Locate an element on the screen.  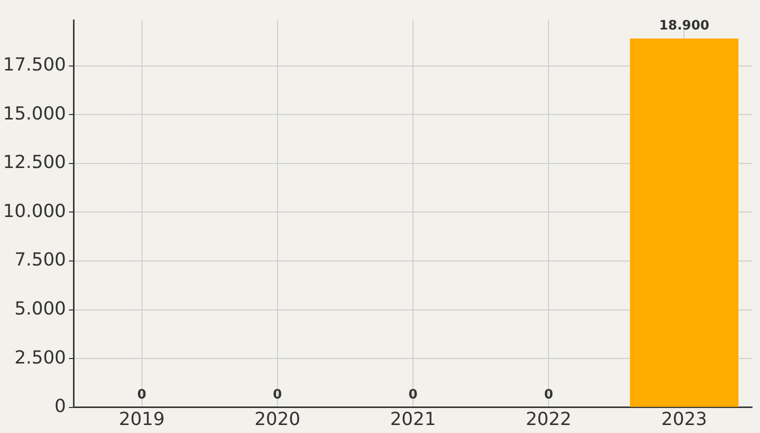
y-tick-label: 7.500 is located at coordinates (40, 260).